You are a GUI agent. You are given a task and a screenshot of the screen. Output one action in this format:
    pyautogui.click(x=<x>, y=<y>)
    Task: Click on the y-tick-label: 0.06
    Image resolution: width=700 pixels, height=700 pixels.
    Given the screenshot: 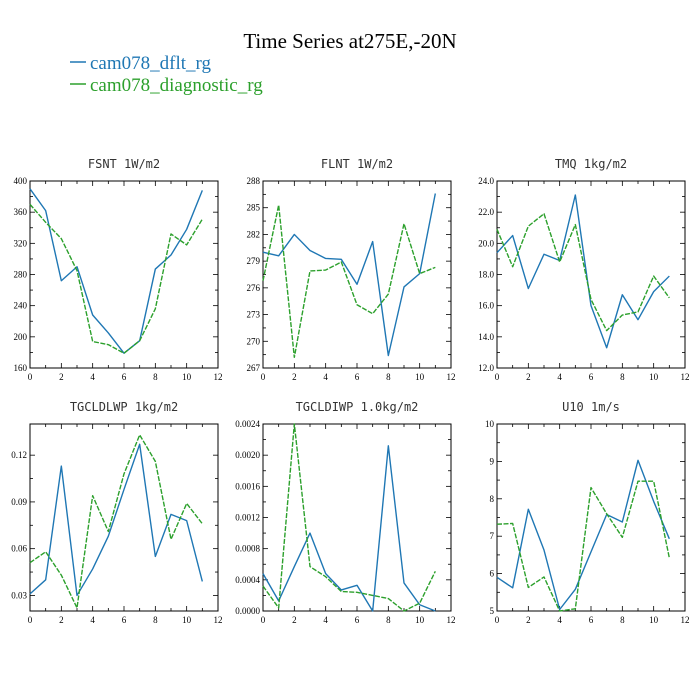 What is the action you would take?
    pyautogui.click(x=19, y=549)
    